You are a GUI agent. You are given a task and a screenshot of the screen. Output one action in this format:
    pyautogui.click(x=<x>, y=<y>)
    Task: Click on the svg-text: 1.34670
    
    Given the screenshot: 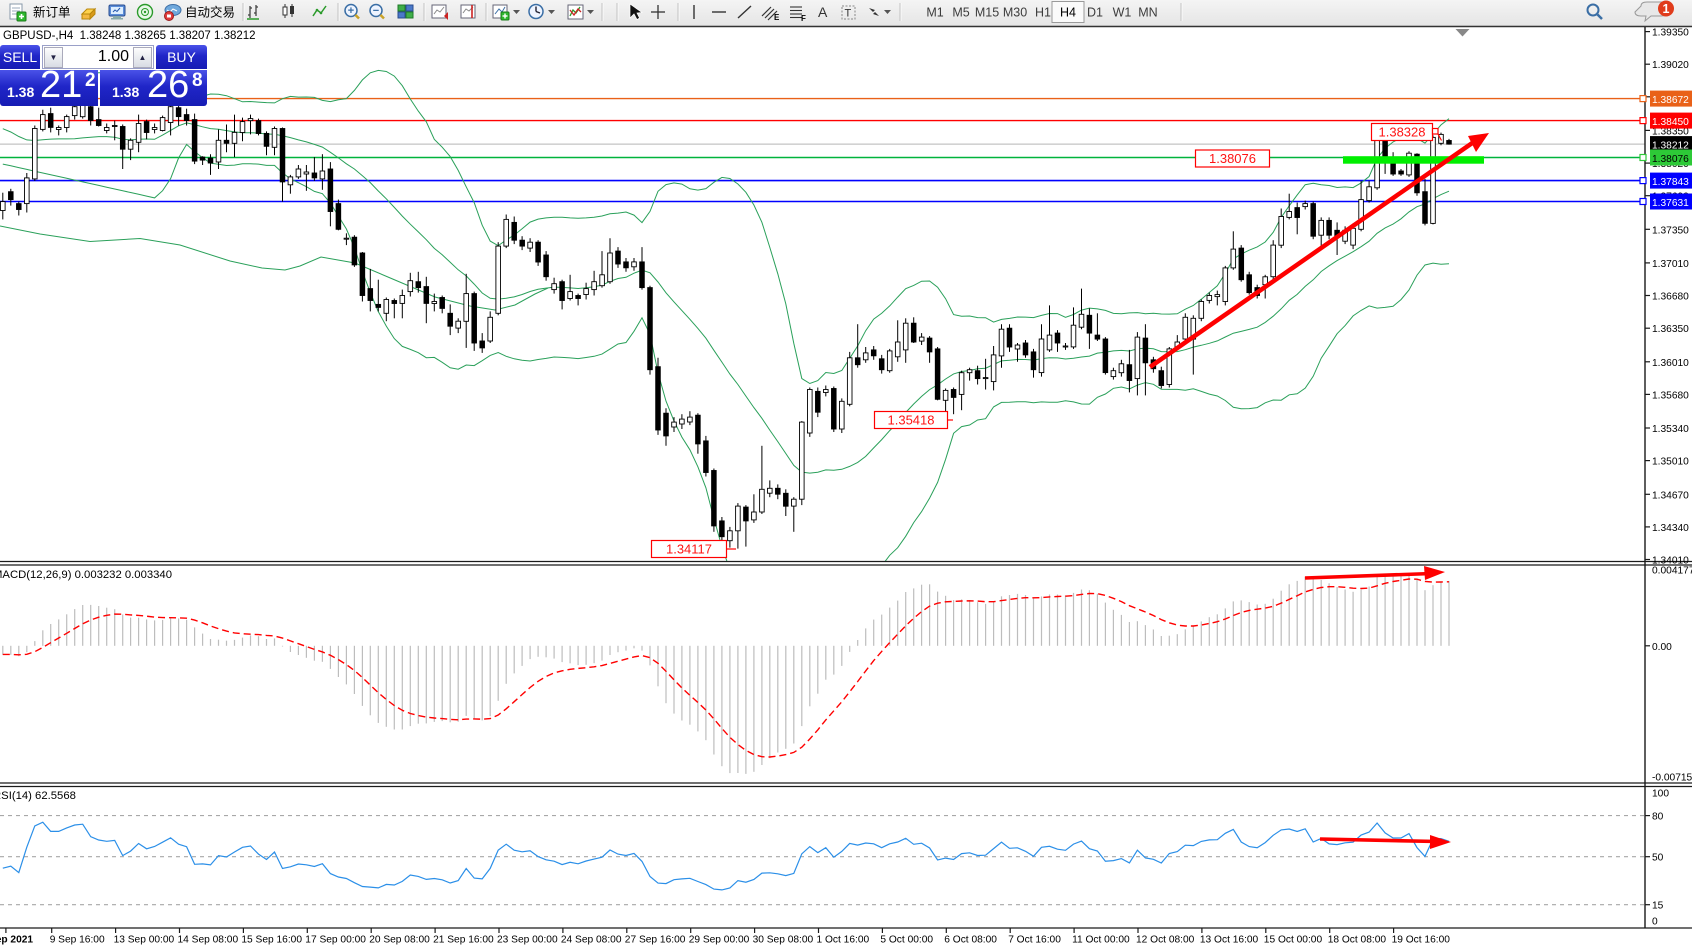 What is the action you would take?
    pyautogui.click(x=1670, y=495)
    